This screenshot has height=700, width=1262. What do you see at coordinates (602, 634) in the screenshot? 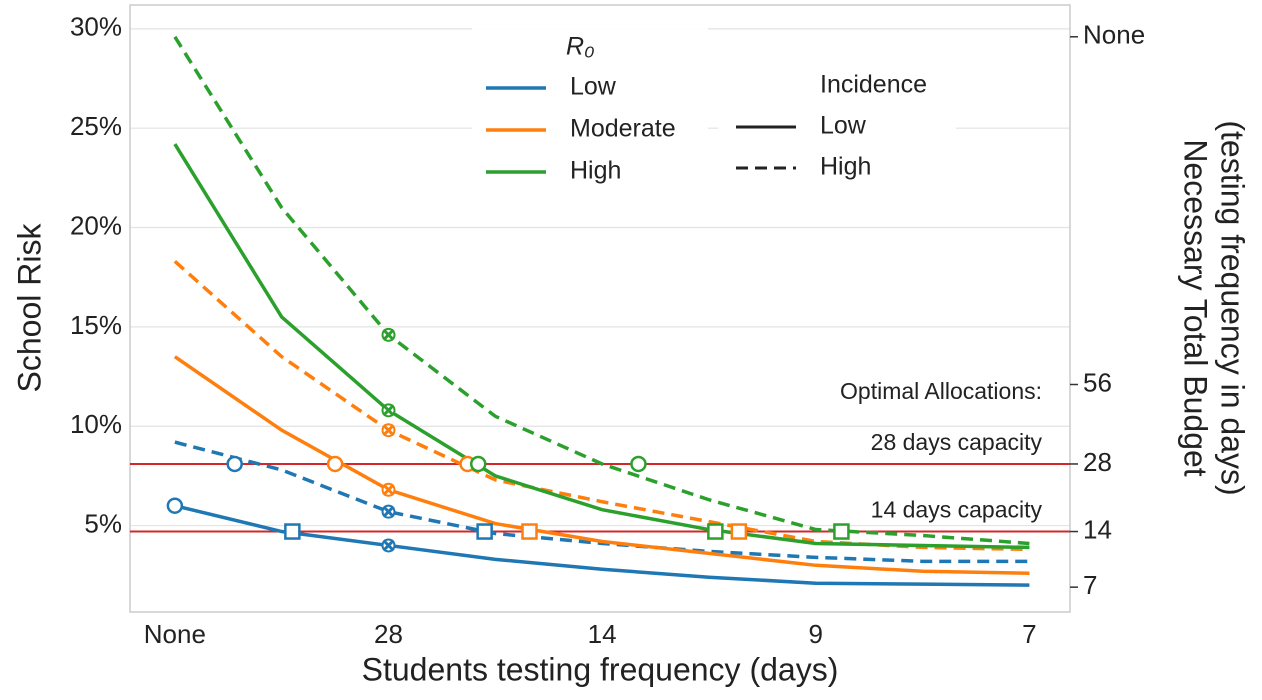
I see `x-tick-label: 14` at bounding box center [602, 634].